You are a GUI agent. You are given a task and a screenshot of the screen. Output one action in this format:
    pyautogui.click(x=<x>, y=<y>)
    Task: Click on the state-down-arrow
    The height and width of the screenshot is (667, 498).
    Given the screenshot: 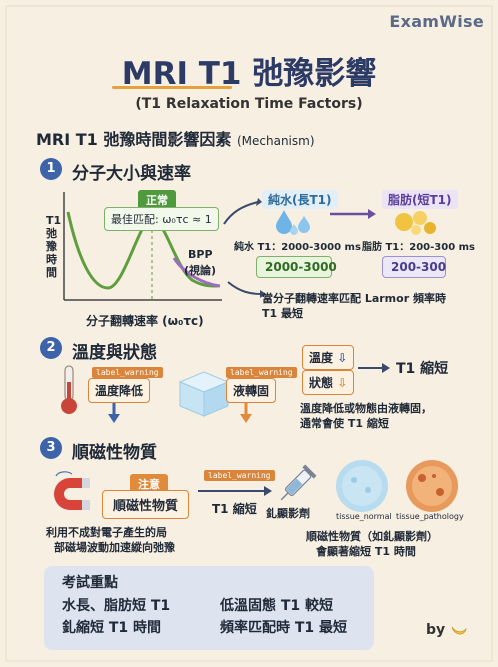 What is the action you would take?
    pyautogui.click(x=246, y=413)
    